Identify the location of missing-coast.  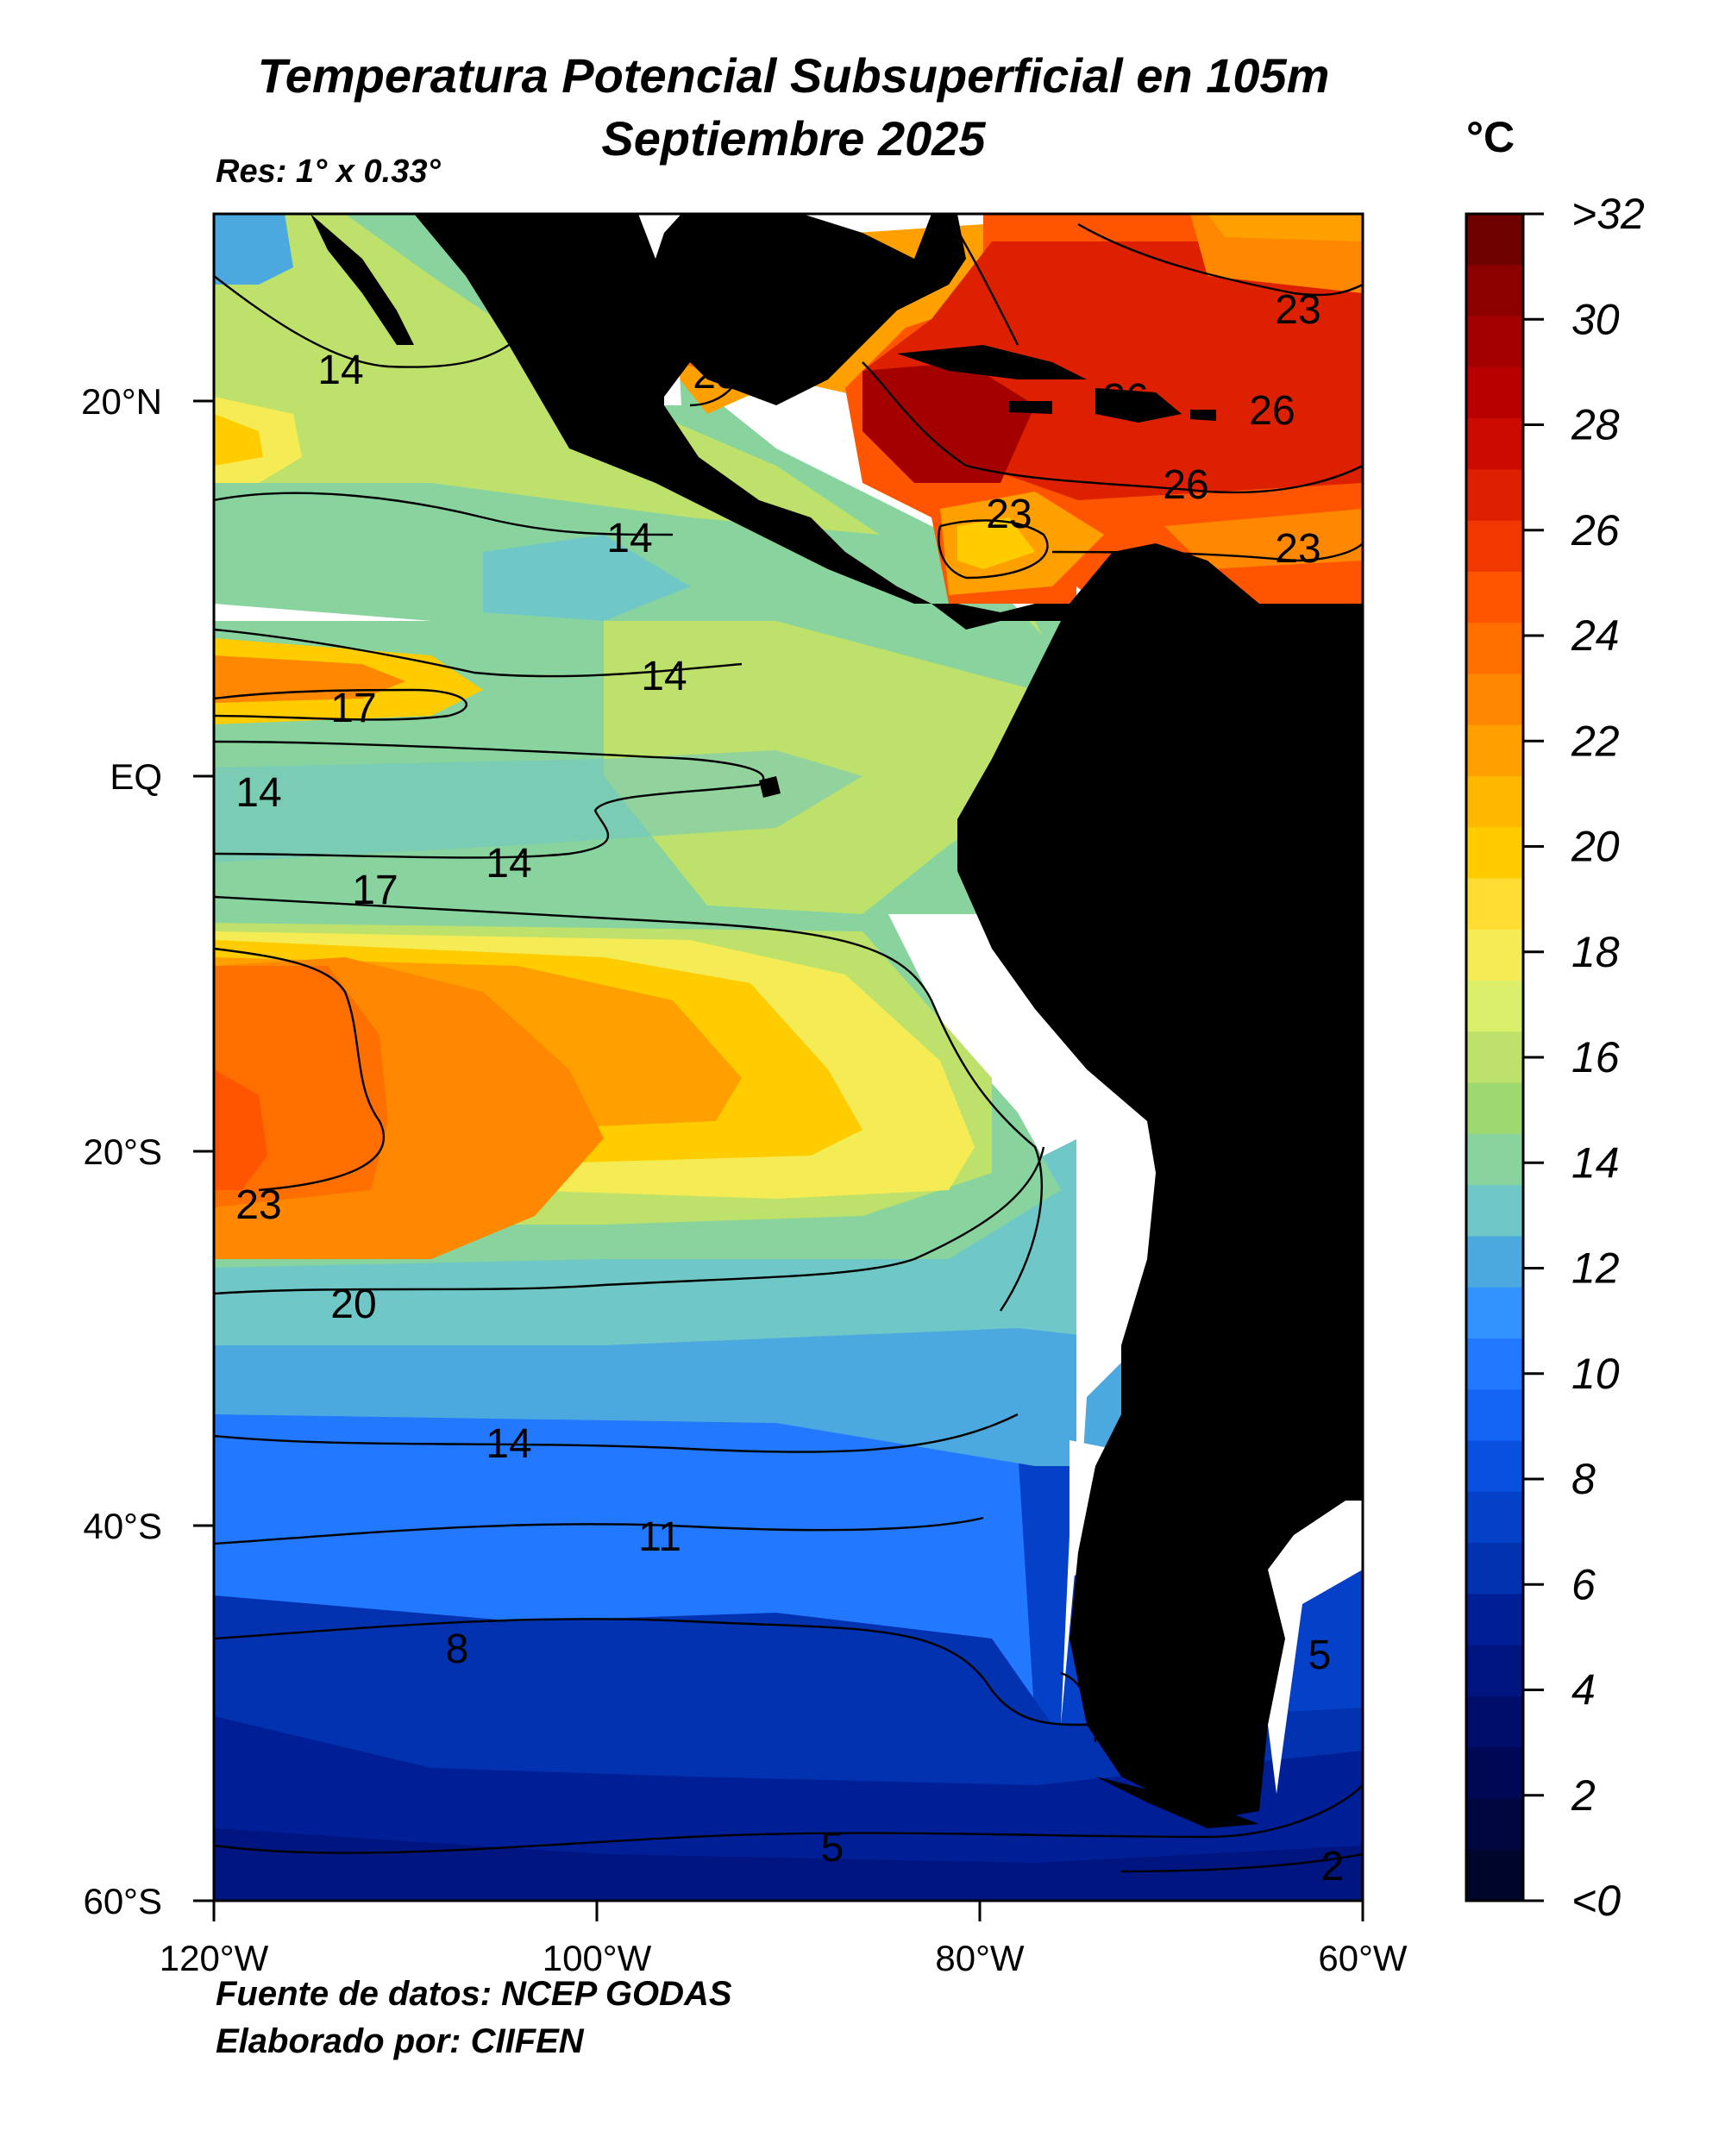
(1086, 1155).